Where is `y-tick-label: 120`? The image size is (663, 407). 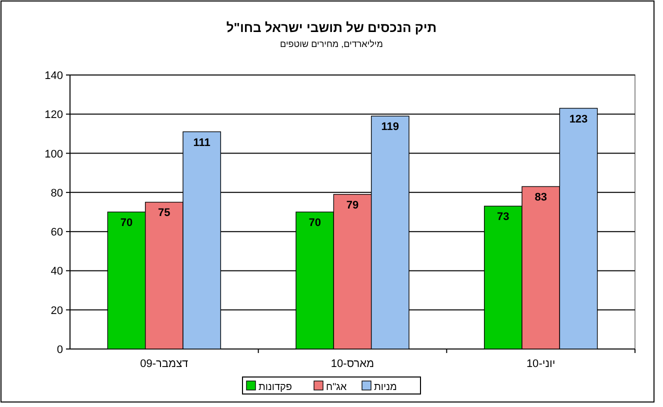 y-tick-label: 120 is located at coordinates (53, 115).